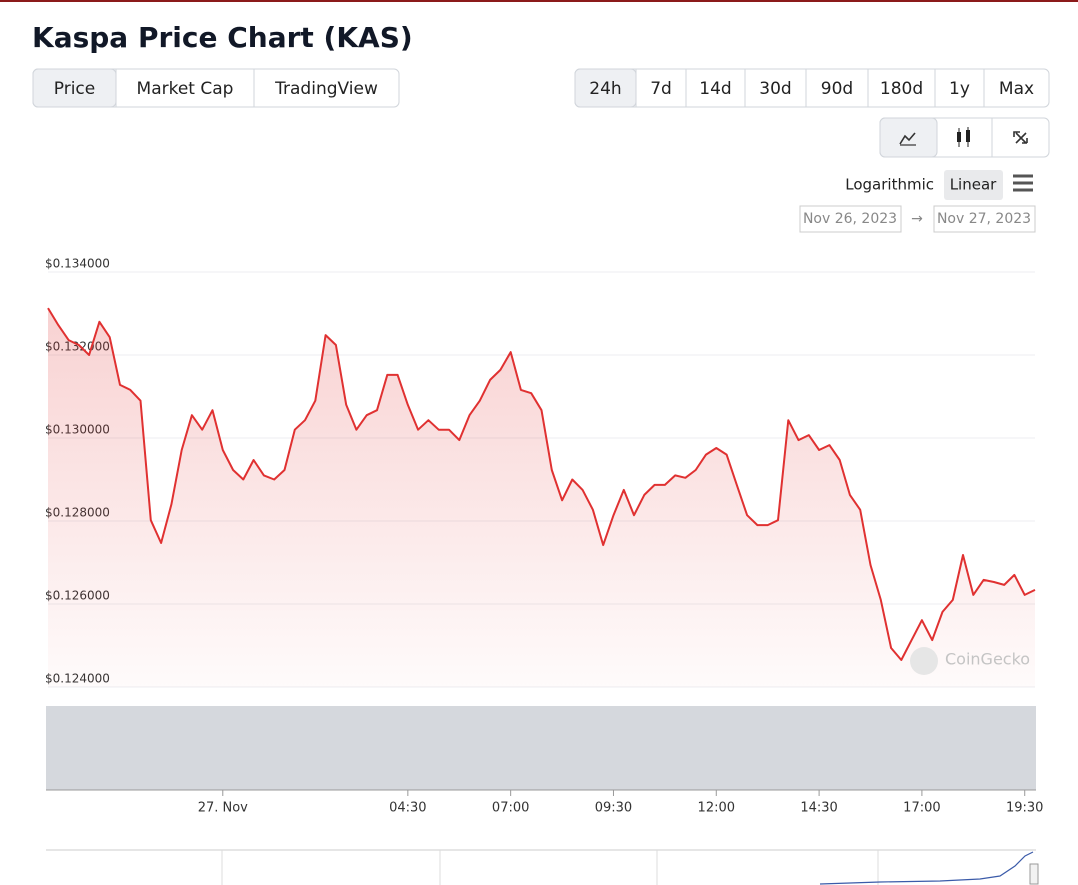 This screenshot has width=1078, height=885. Describe the element at coordinates (1023, 183) in the screenshot. I see `menu-icon` at that location.